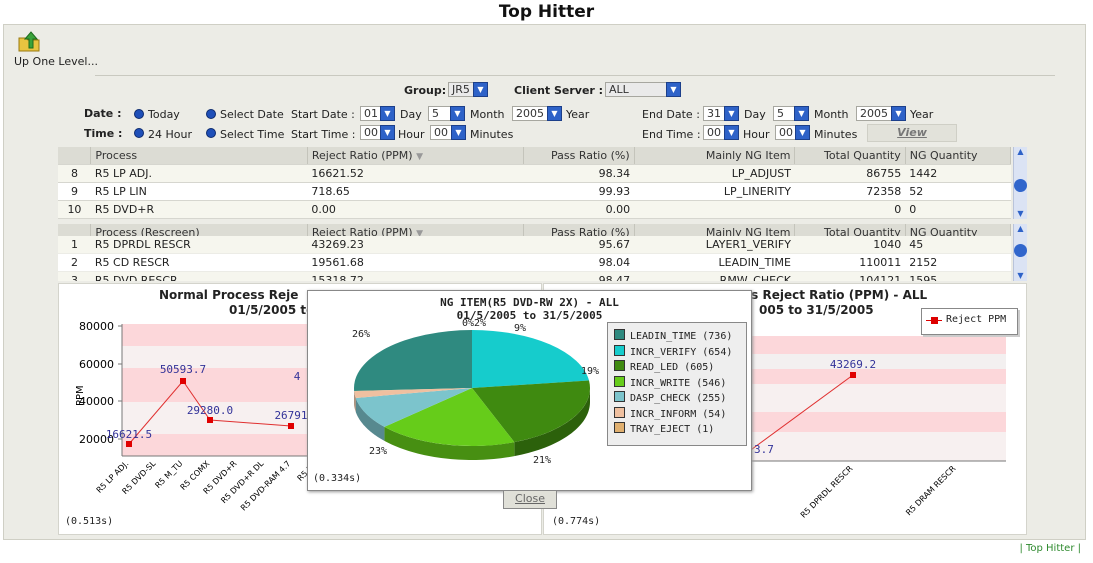 The width and height of the screenshot is (1093, 563). What do you see at coordinates (542, 460) in the screenshot?
I see `pie-pct-label: 21%` at bounding box center [542, 460].